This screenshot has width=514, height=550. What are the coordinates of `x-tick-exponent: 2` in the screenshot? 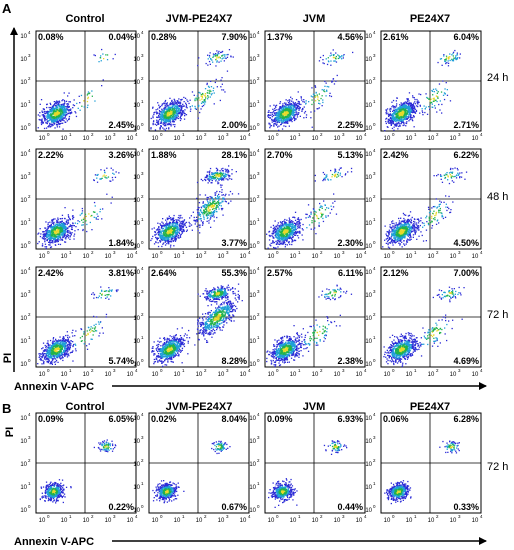 It's located at (205, 134).